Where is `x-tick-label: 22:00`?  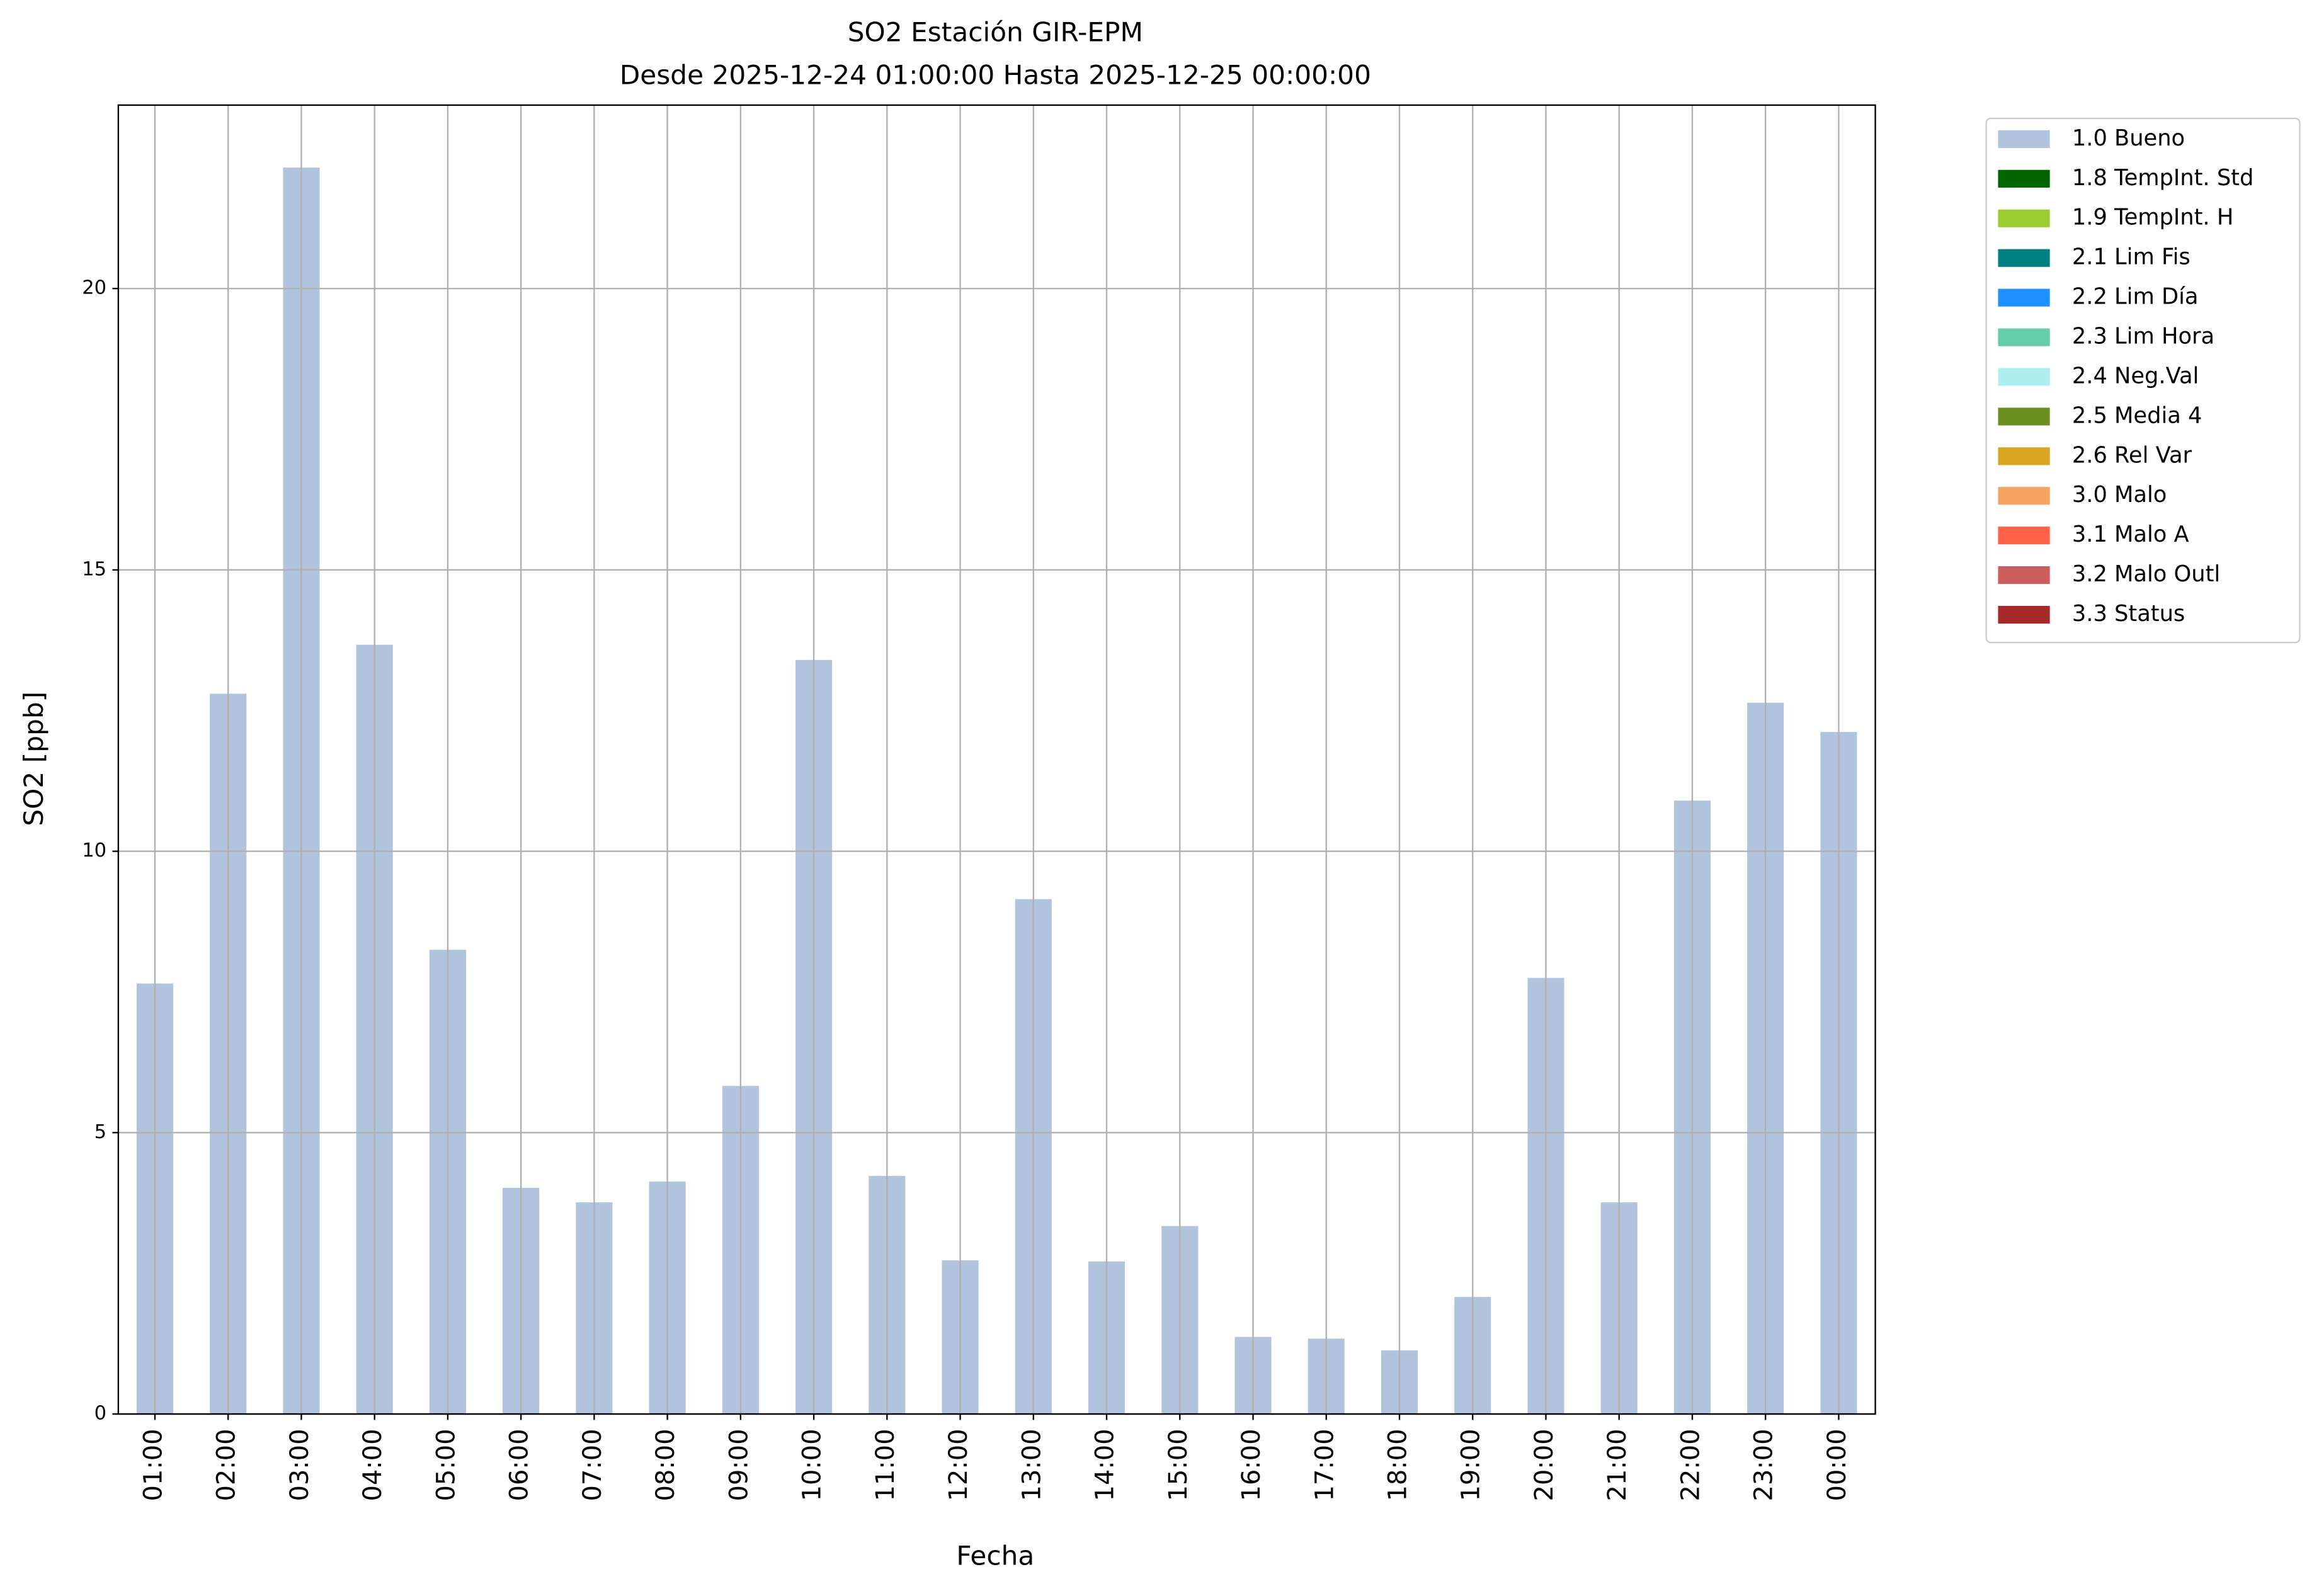
x-tick-label: 22:00 is located at coordinates (1690, 1465).